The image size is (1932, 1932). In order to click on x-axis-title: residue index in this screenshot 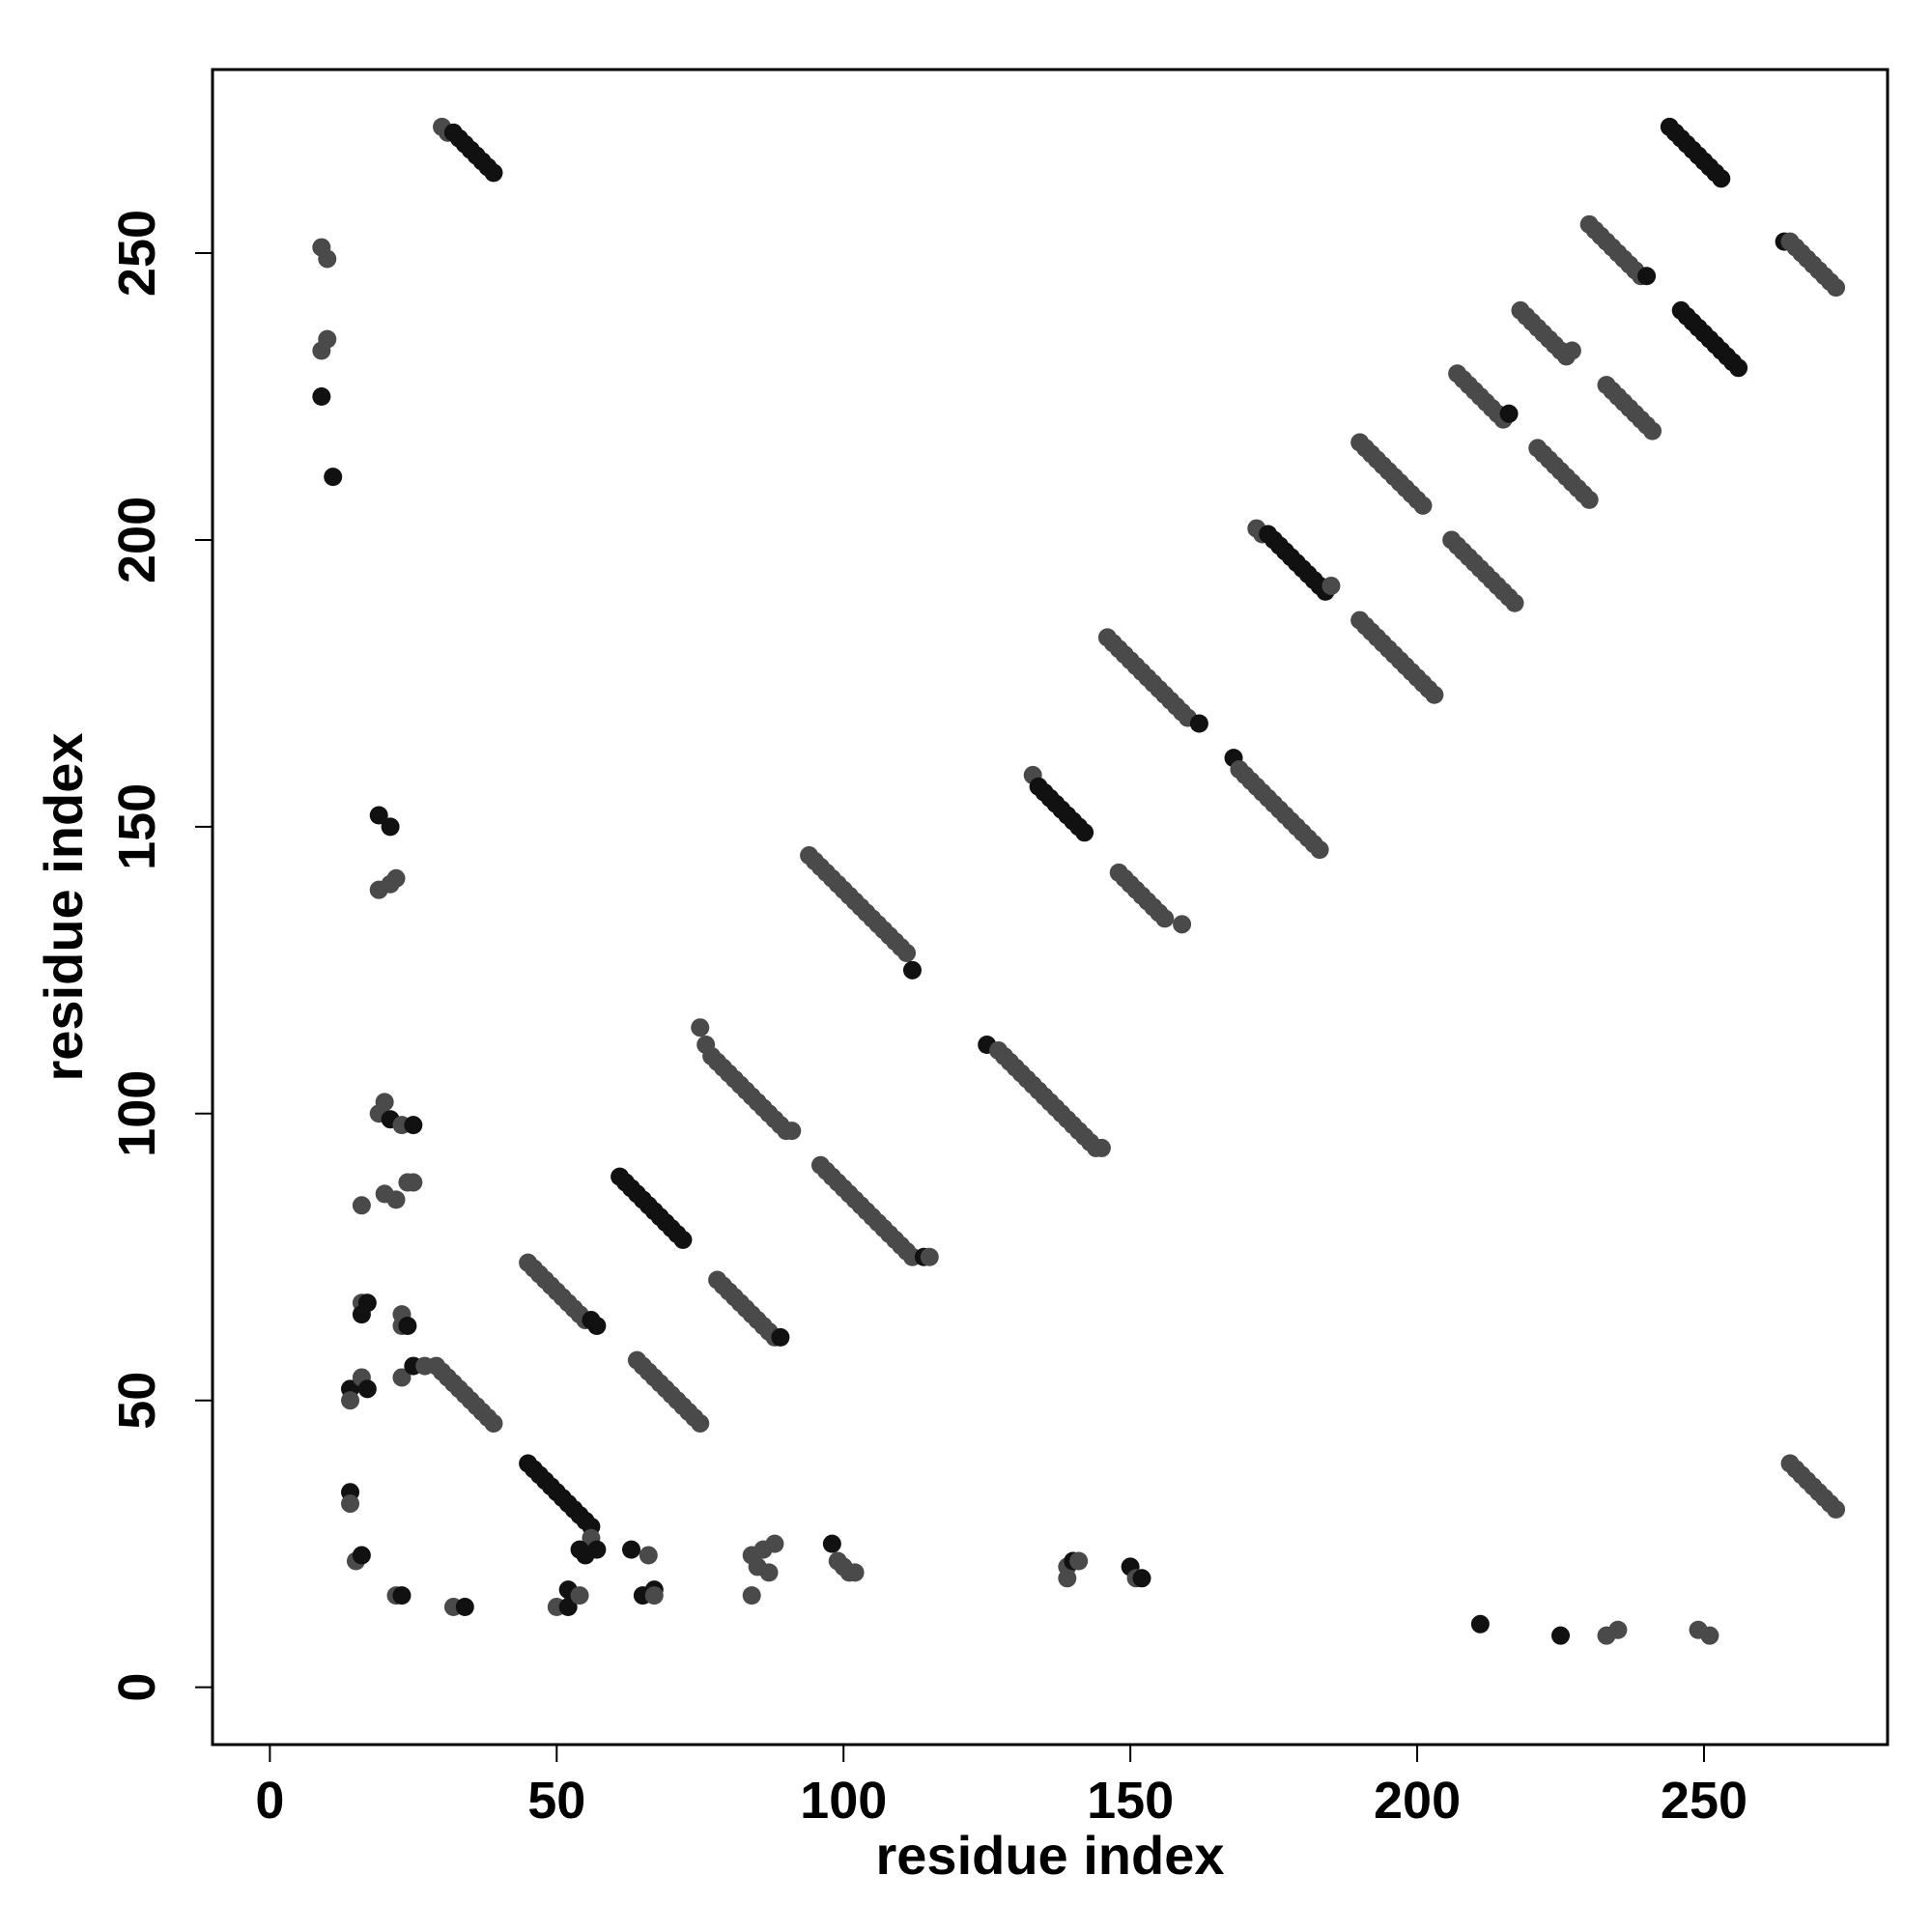, I will do `click(1049, 1855)`.